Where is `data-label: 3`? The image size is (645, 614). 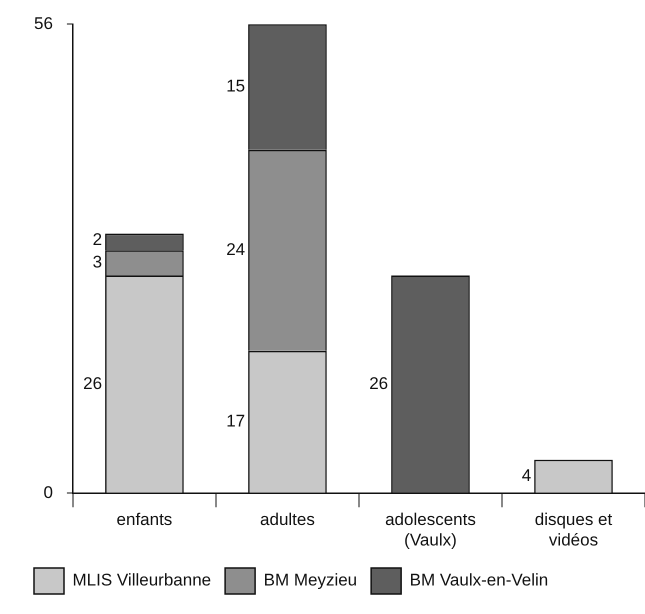
data-label: 3 is located at coordinates (97, 262).